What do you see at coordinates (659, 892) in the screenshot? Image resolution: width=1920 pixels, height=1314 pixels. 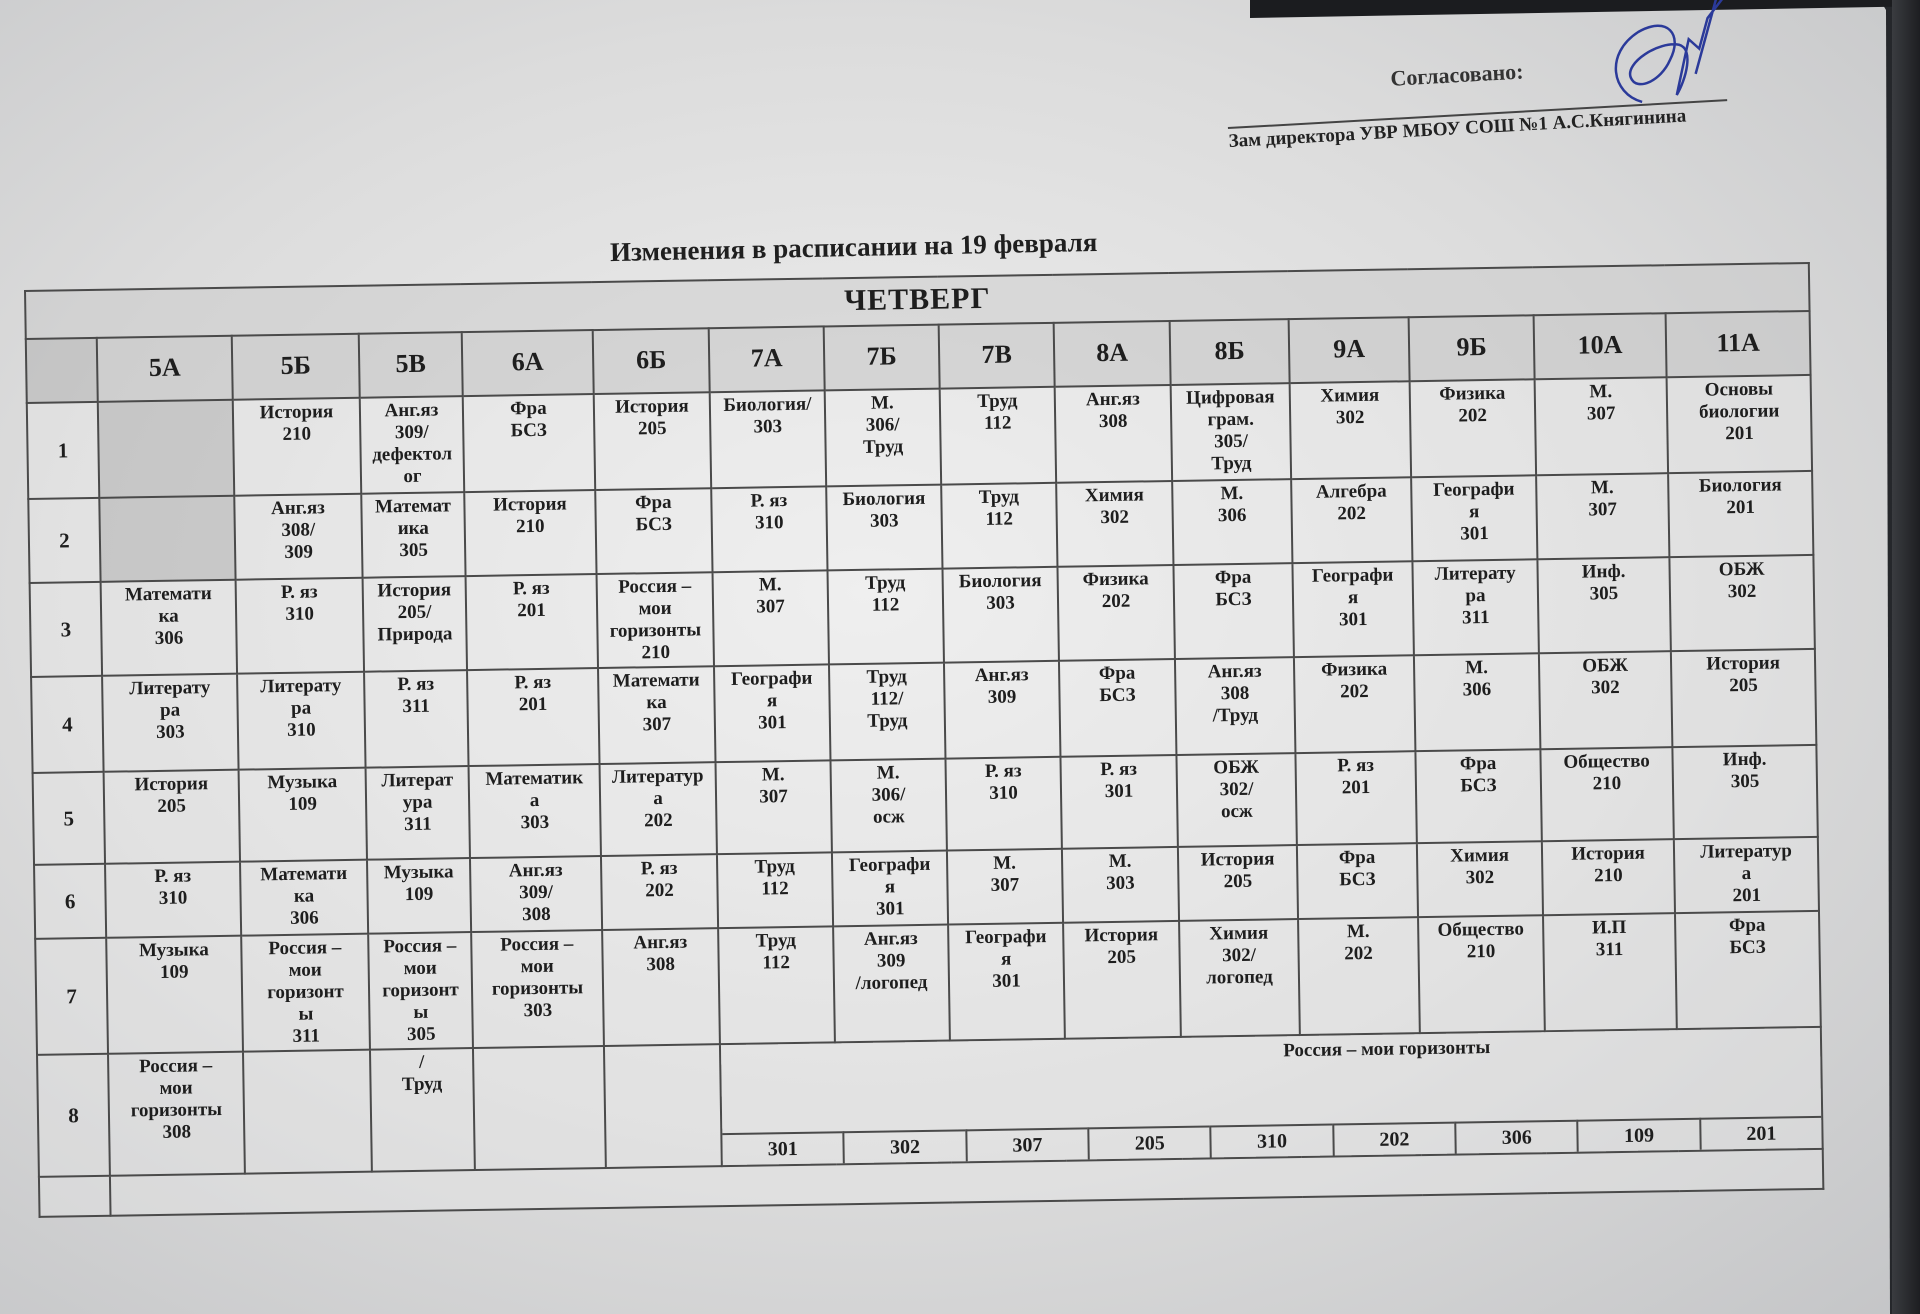 I see `schedule-cell: Р. яз 202` at bounding box center [659, 892].